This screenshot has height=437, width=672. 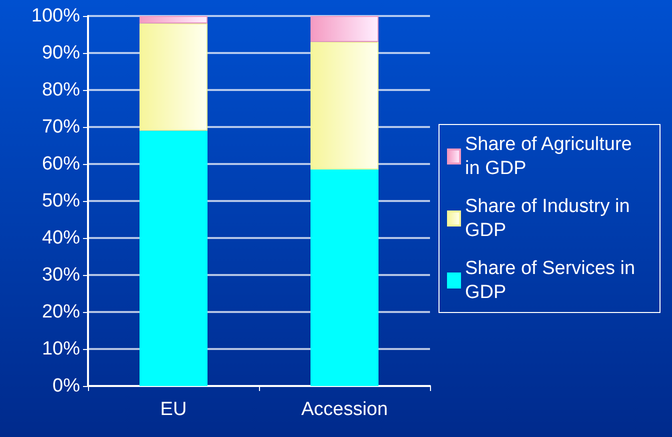 What do you see at coordinates (61, 127) in the screenshot?
I see `y-tick-label: 70%` at bounding box center [61, 127].